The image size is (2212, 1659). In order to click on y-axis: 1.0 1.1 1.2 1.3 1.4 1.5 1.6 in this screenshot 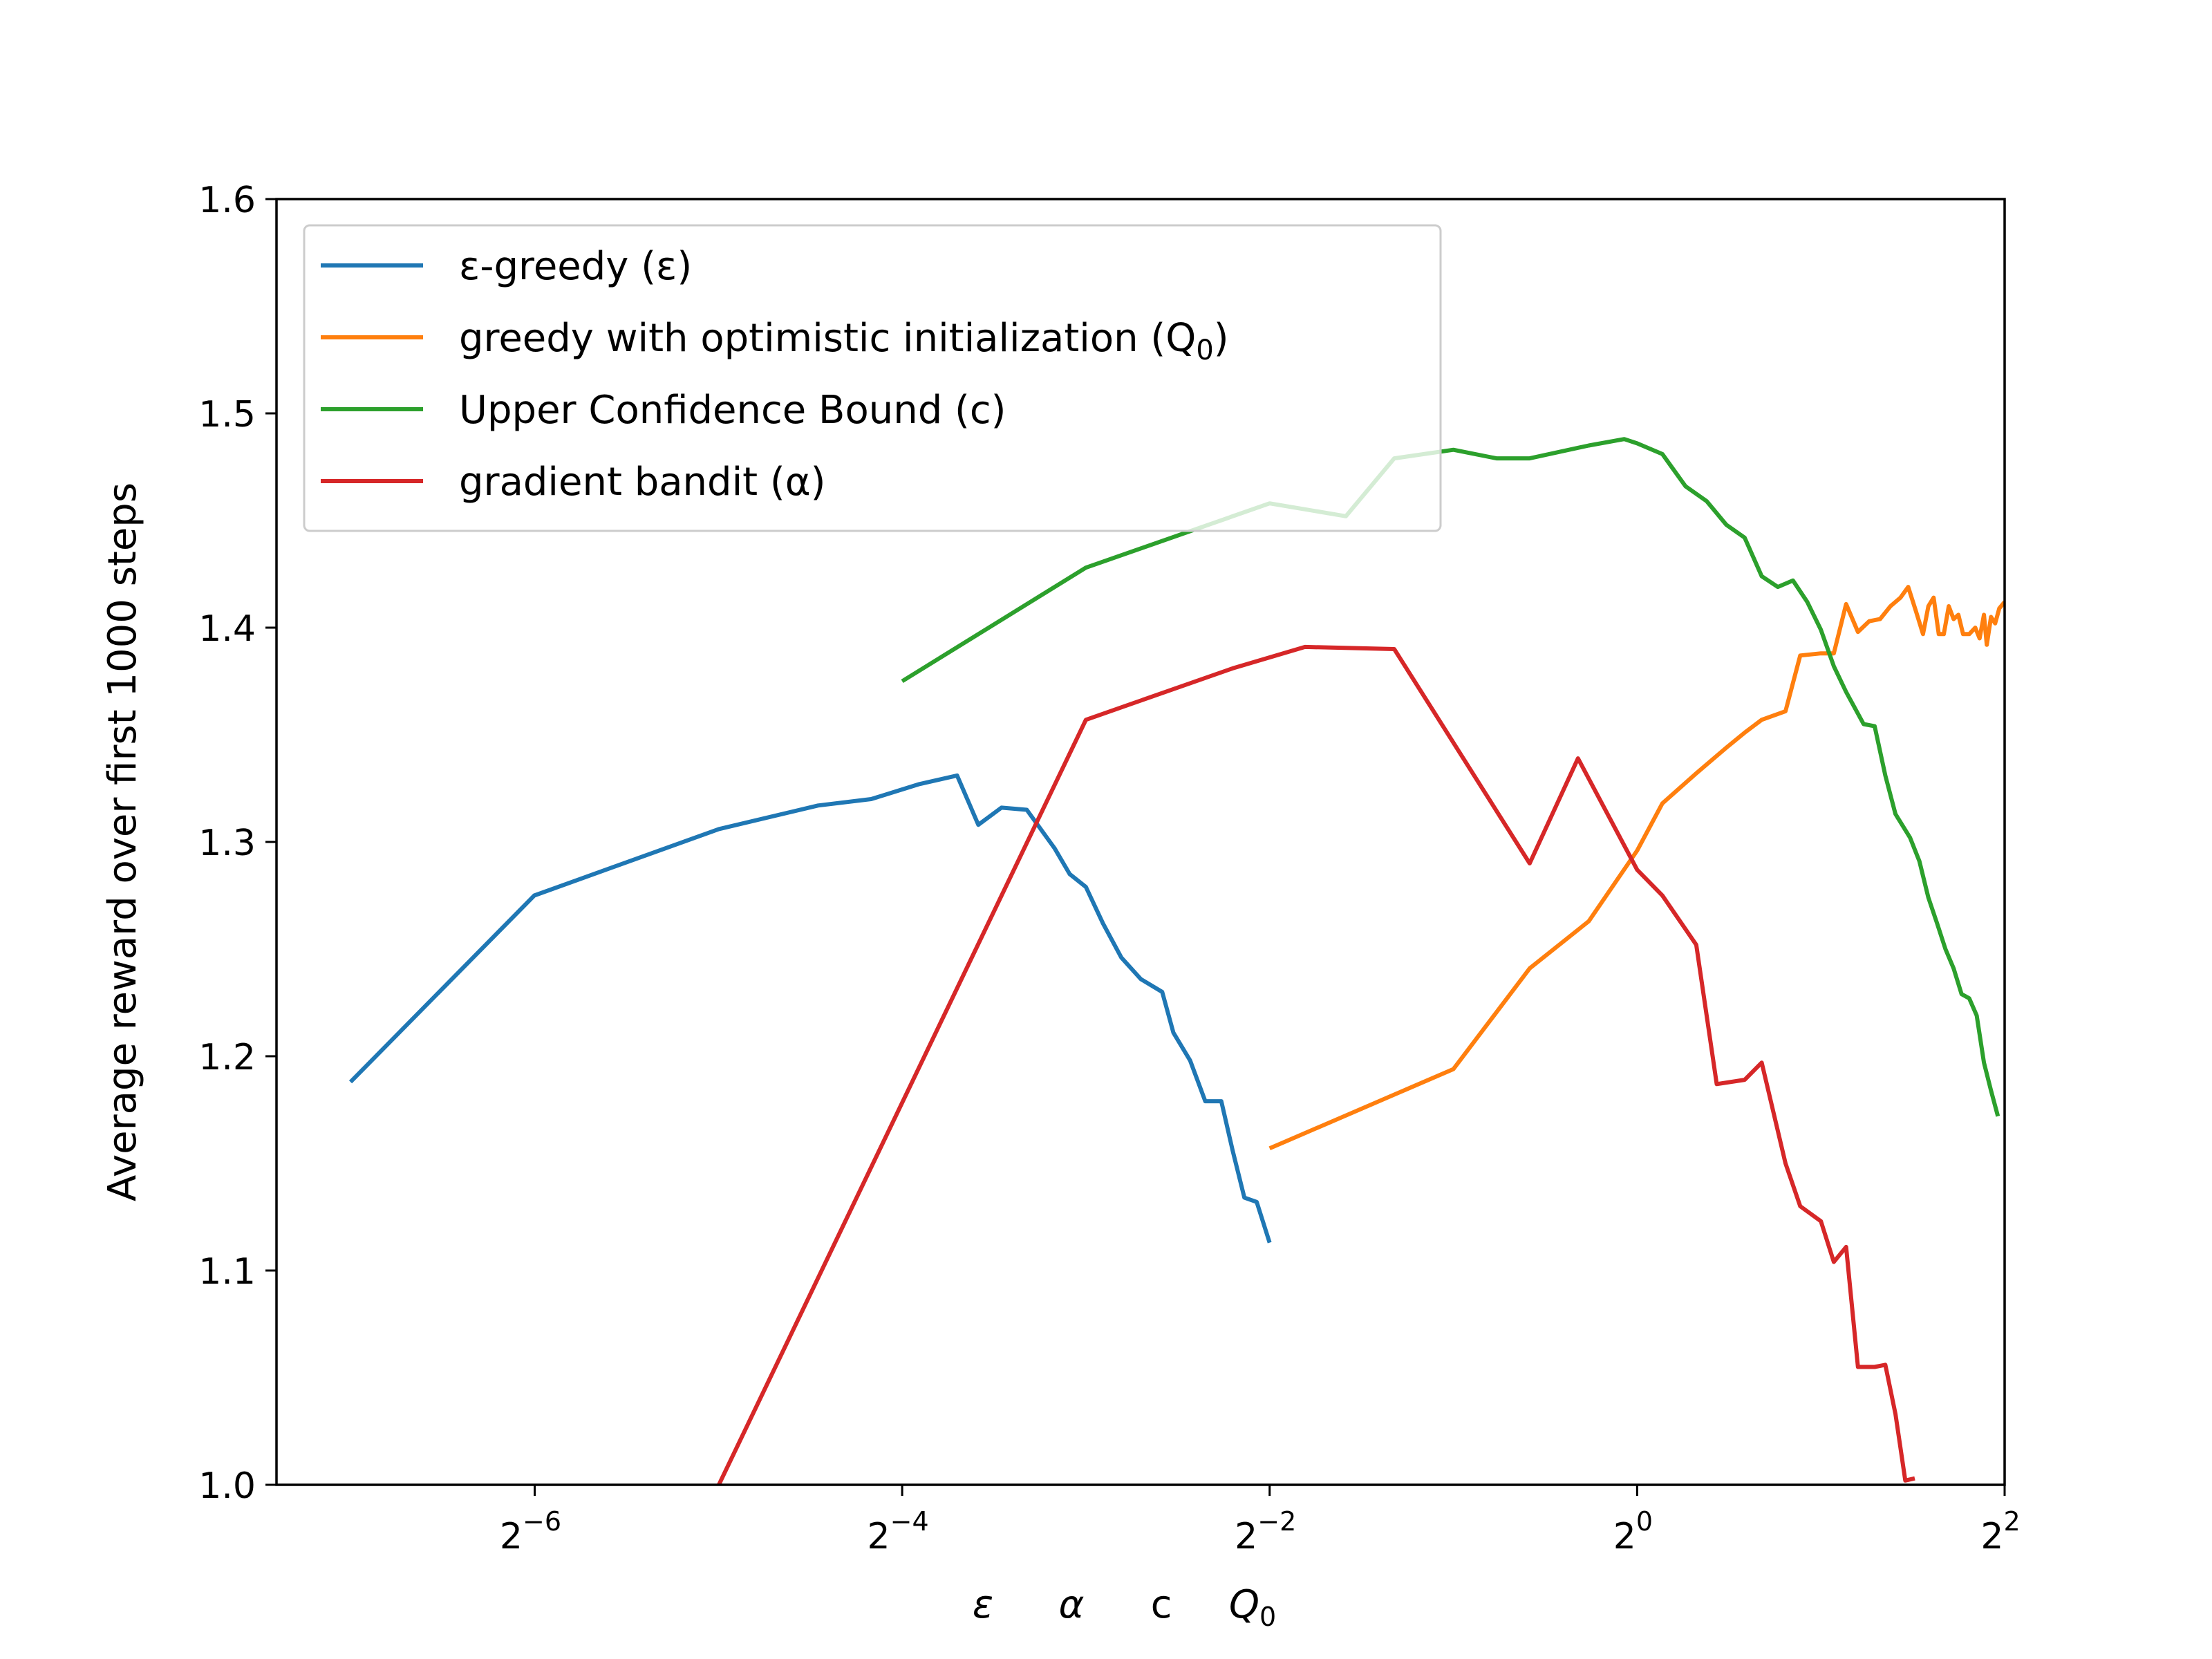, I will do `click(237, 843)`.